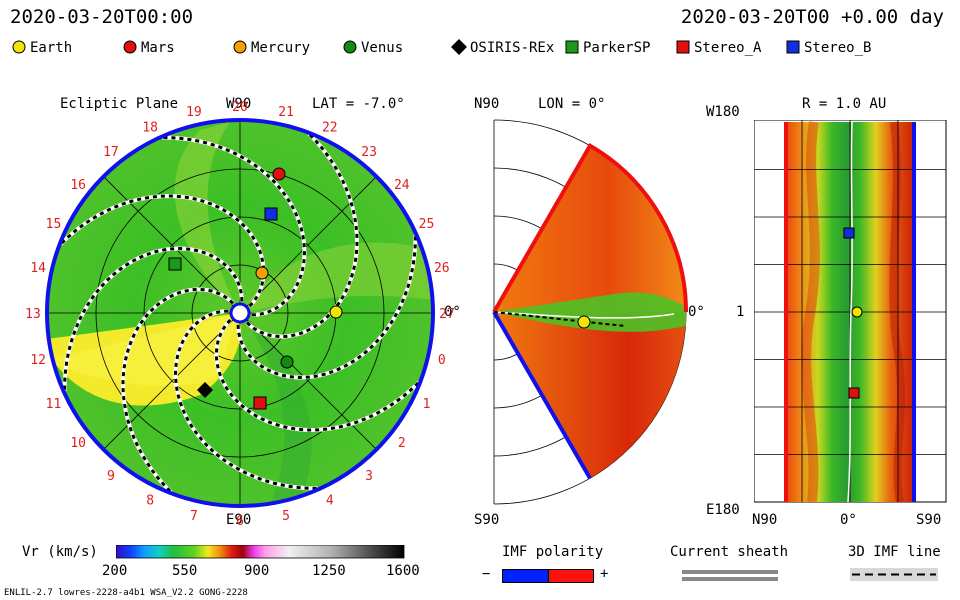 The height and width of the screenshot is (600, 960). What do you see at coordinates (553, 552) in the screenshot?
I see `imf-polarity-title: IMF polarity` at bounding box center [553, 552].